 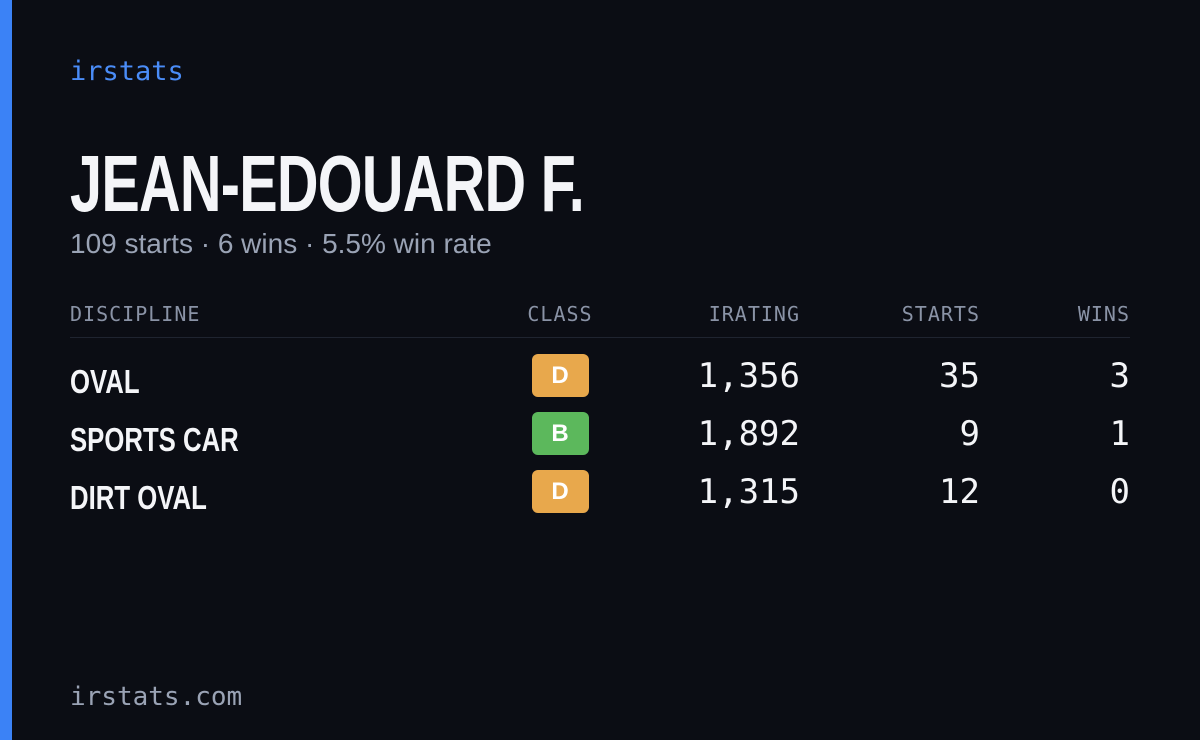 What do you see at coordinates (138, 497) in the screenshot?
I see `discipline: DIRT OVAL` at bounding box center [138, 497].